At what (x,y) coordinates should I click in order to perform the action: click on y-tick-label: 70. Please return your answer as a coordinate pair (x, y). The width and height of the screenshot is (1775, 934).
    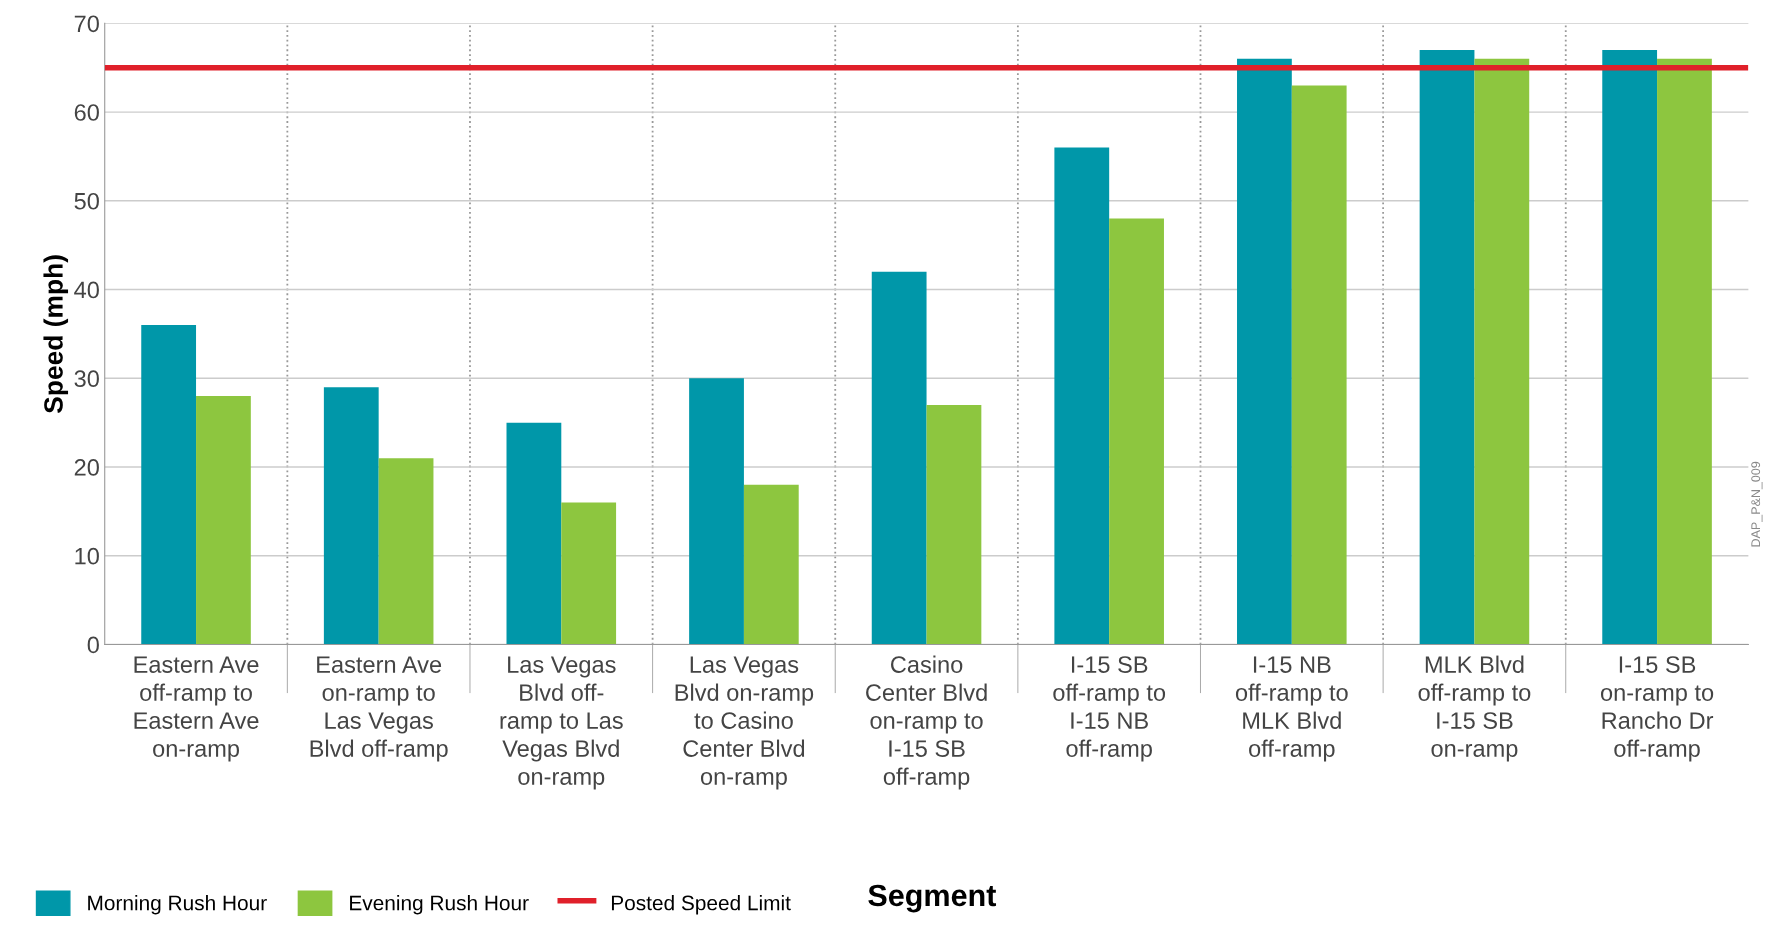
    Looking at the image, I should click on (86, 24).